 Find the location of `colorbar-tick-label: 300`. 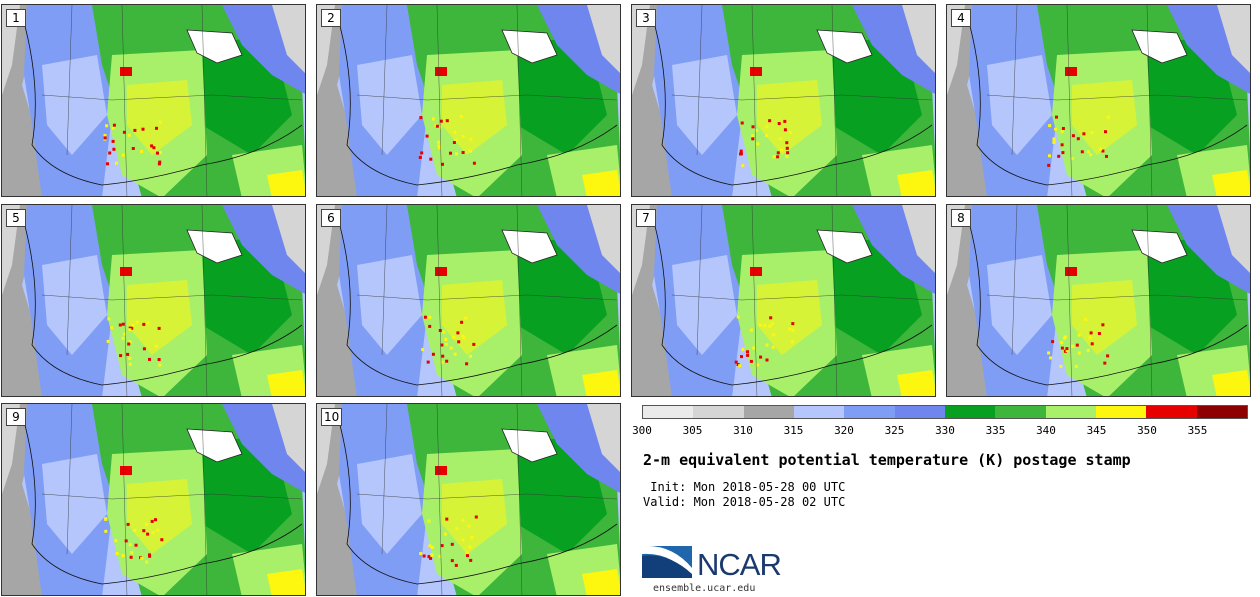

colorbar-tick-label: 300 is located at coordinates (642, 430).